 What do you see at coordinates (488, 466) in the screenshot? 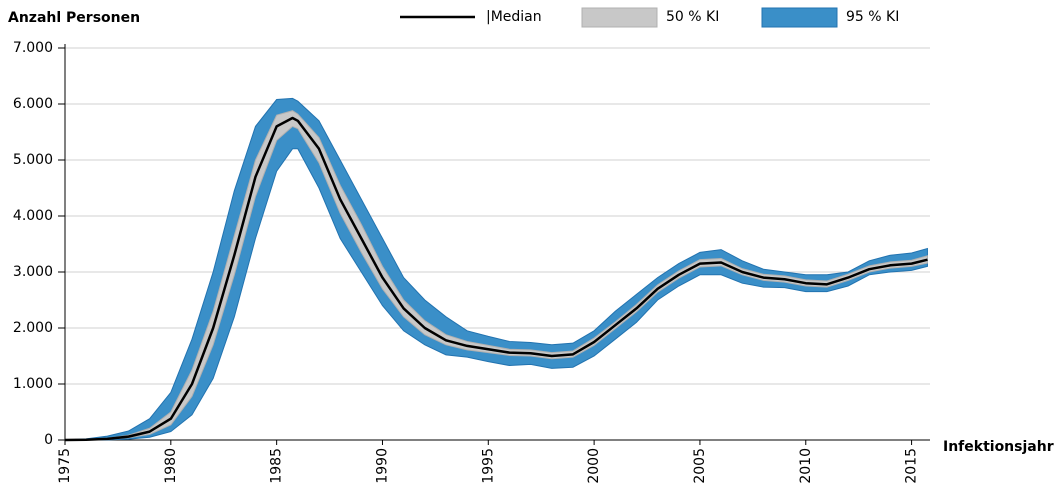
I see `x-tick-label: 1995` at bounding box center [488, 466].